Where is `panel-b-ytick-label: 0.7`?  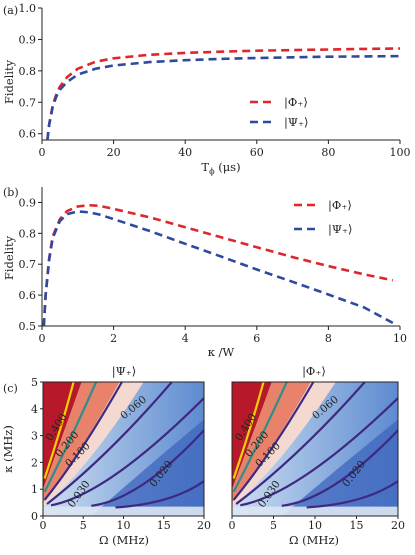 panel-b-ytick-label: 0.7 is located at coordinates (28, 264).